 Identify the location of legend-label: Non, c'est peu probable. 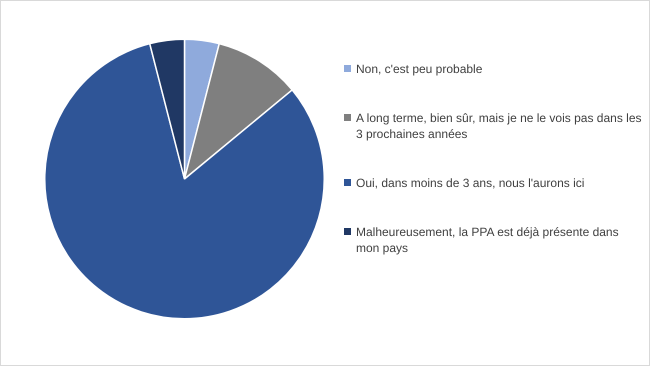
(419, 69).